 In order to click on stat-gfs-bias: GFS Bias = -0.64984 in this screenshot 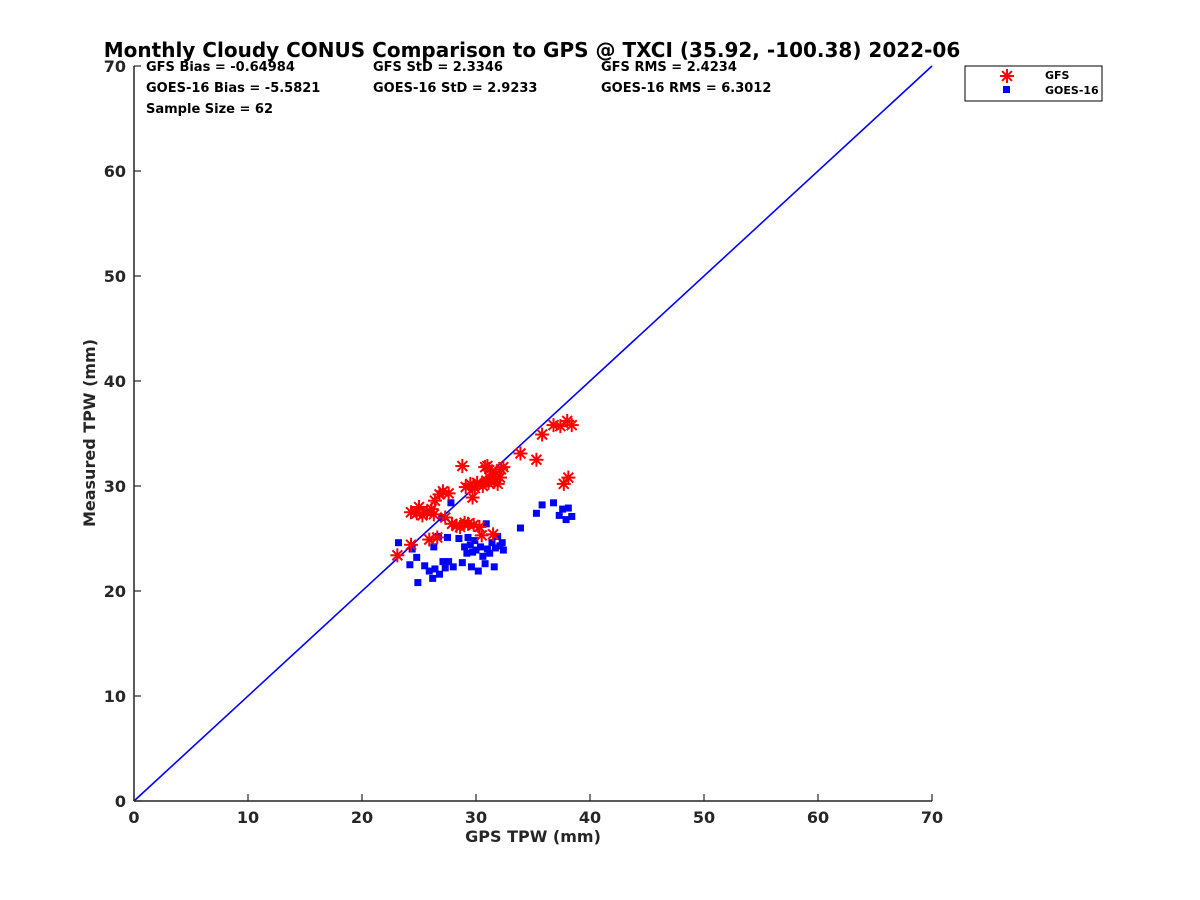, I will do `click(220, 67)`.